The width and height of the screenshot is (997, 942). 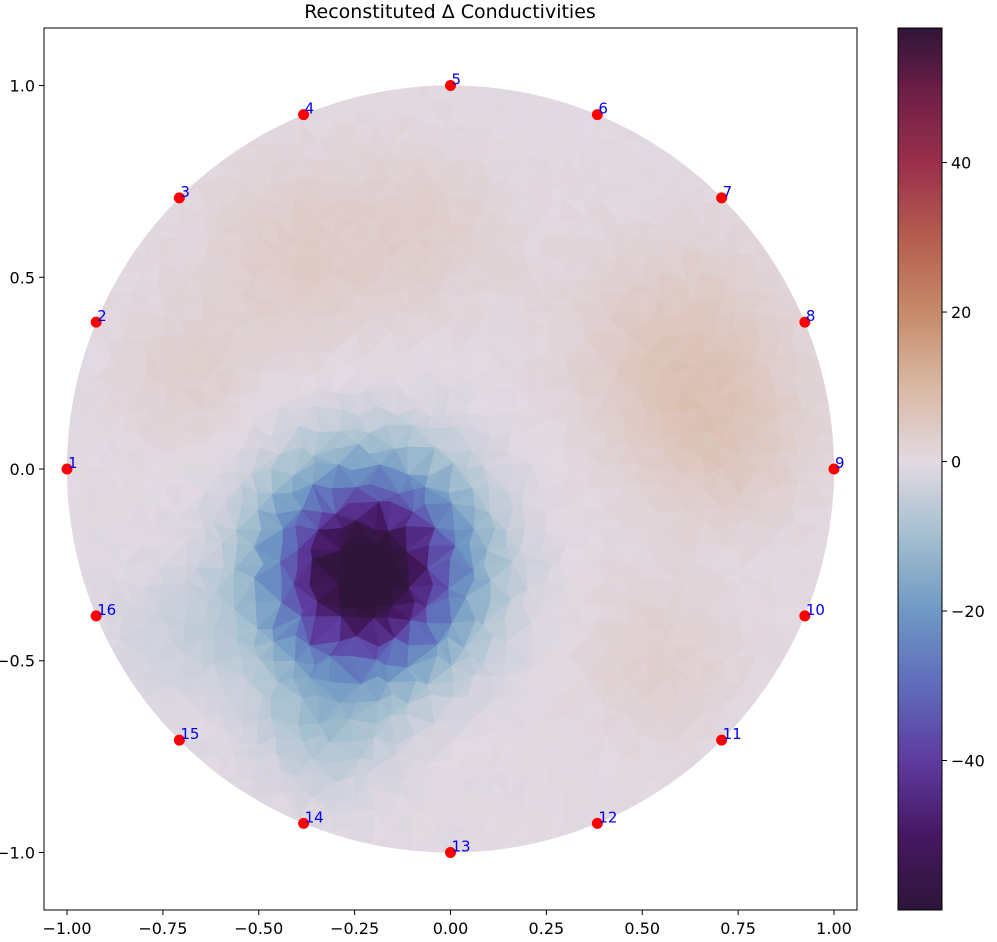 I want to click on electrode-label: 16, so click(x=106, y=610).